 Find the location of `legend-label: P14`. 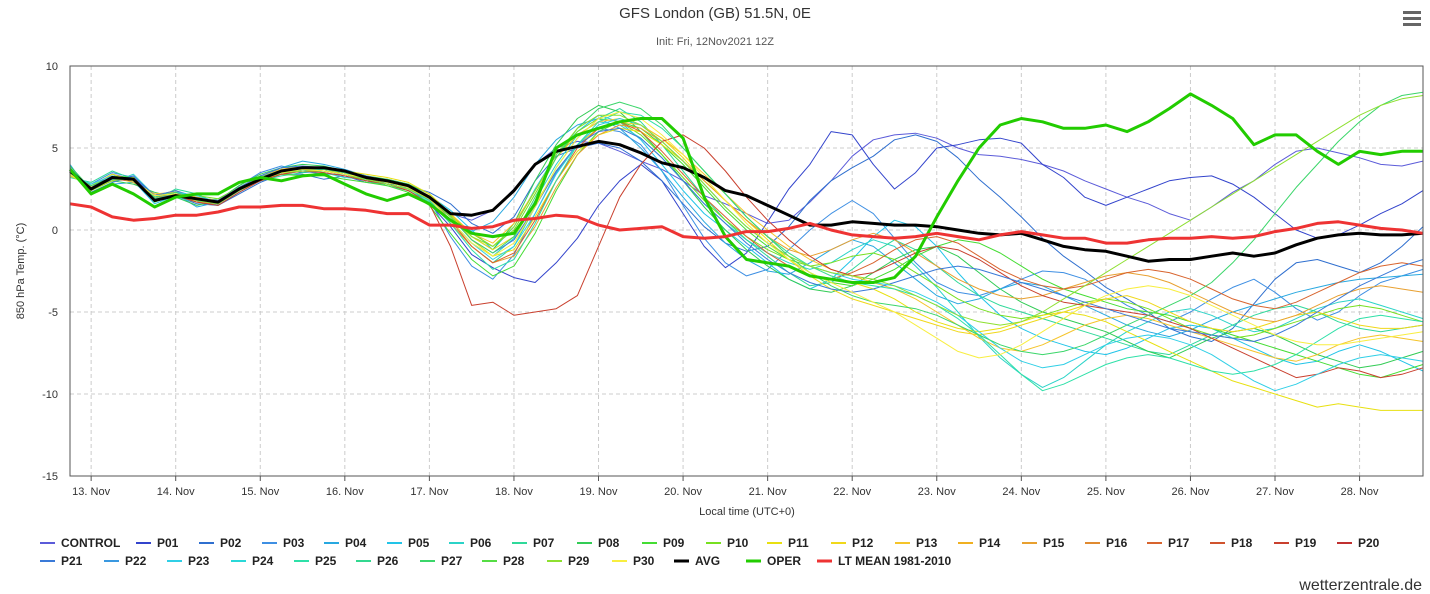

legend-label: P14 is located at coordinates (990, 543).